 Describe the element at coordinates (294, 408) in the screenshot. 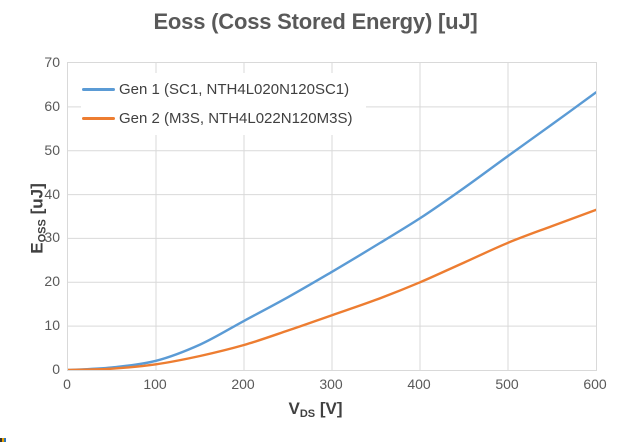

I see `x-axis-title-symbol: V` at that location.